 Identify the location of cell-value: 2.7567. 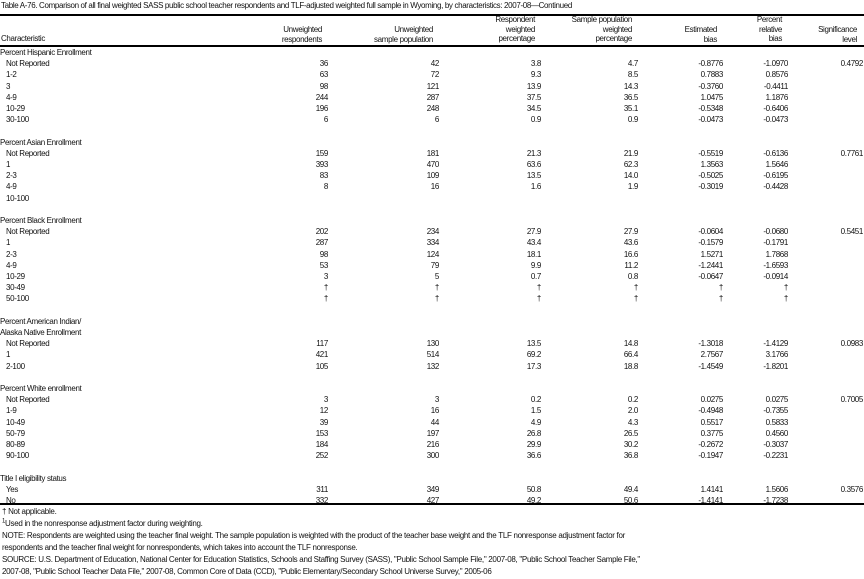
(712, 355).